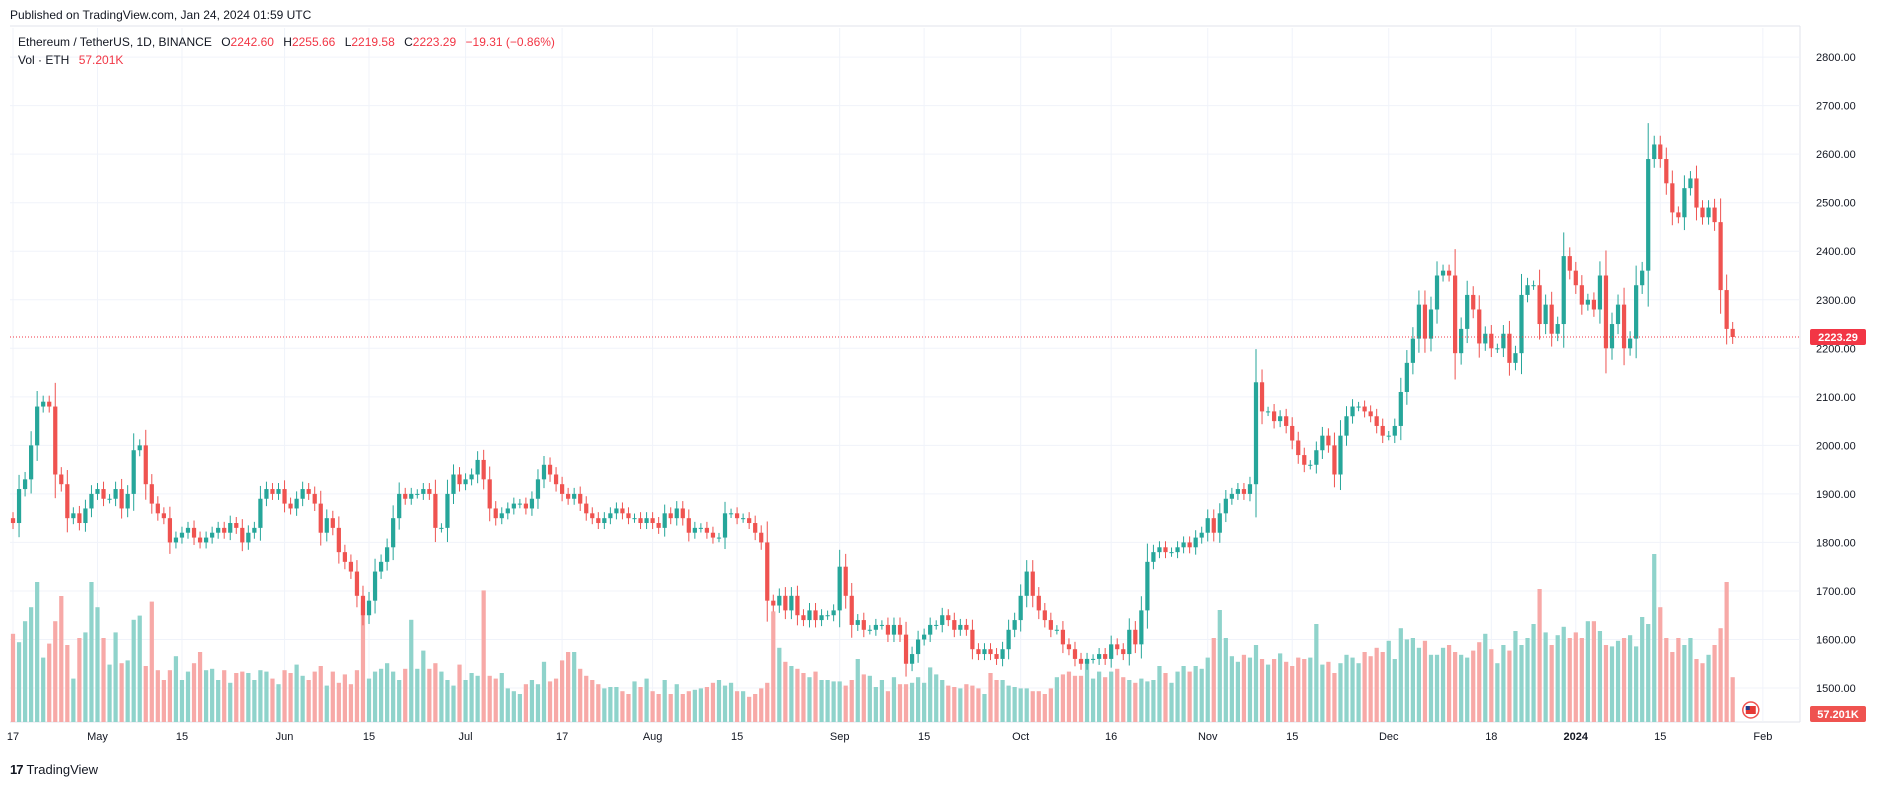 This screenshot has height=793, width=1883. What do you see at coordinates (1747, 708) in the screenshot?
I see `flag-canton-icon` at bounding box center [1747, 708].